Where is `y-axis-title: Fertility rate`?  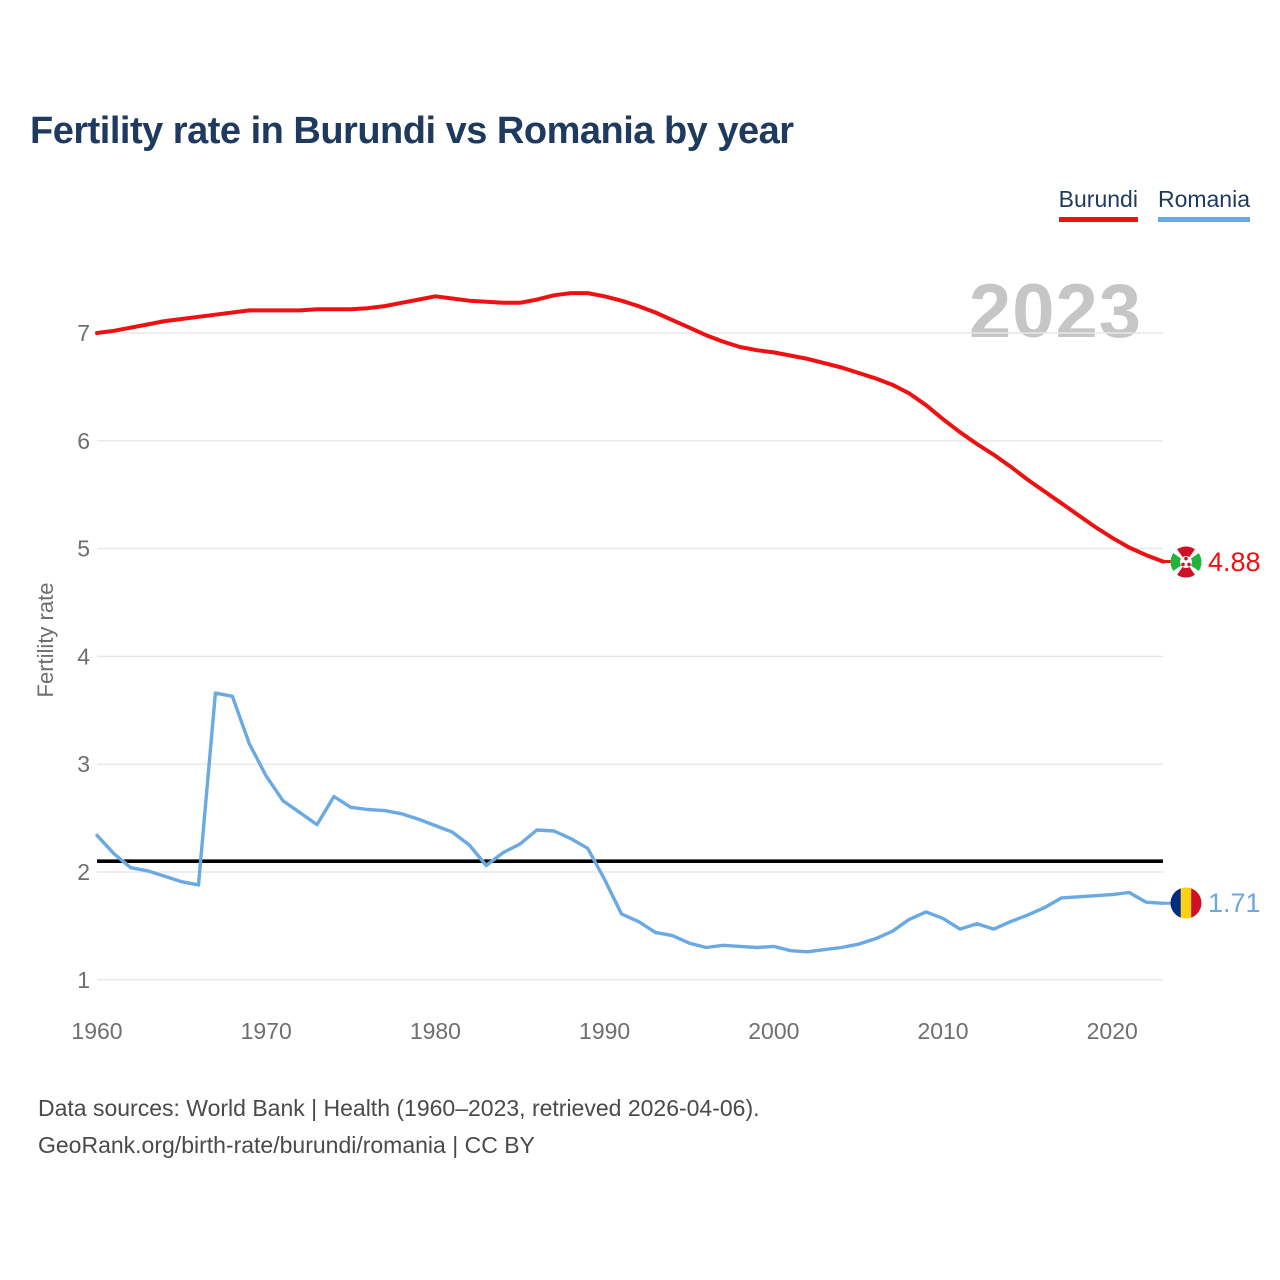
y-axis-title: Fertility rate is located at coordinates (45, 640).